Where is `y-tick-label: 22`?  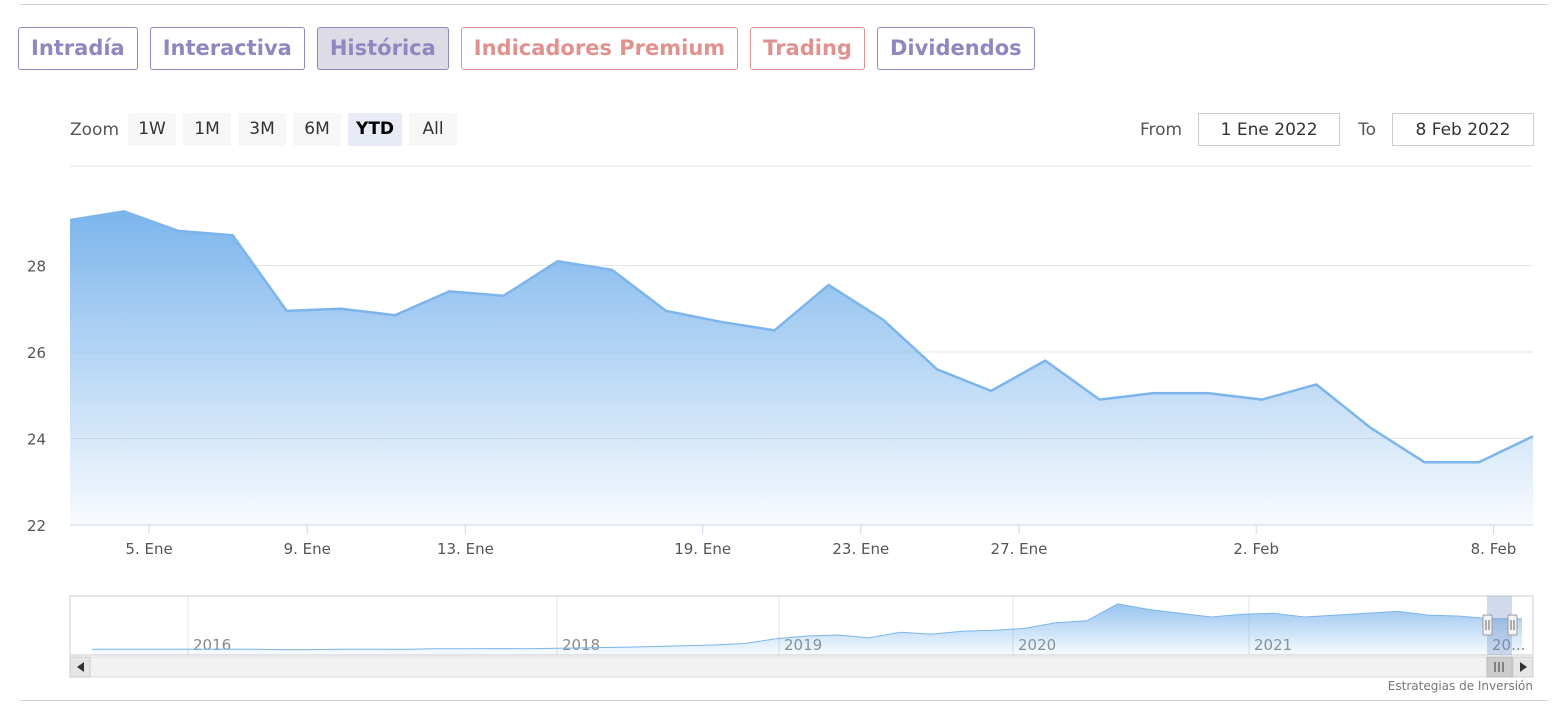
y-tick-label: 22 is located at coordinates (36, 526).